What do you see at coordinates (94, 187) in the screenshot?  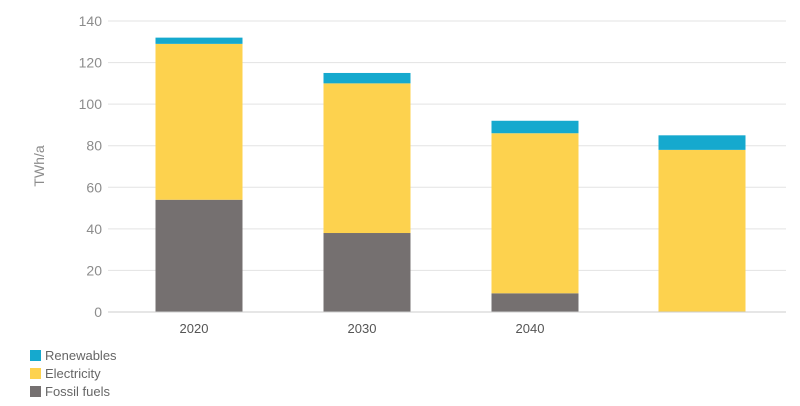 I see `y-tick-label: 60` at bounding box center [94, 187].